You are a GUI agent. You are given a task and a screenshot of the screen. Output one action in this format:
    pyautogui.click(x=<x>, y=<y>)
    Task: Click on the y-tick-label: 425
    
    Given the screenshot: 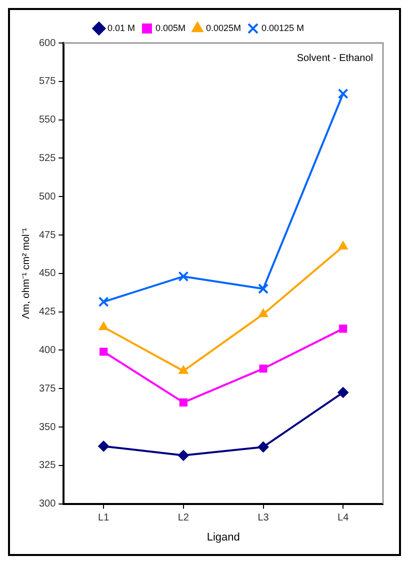 What is the action you would take?
    pyautogui.click(x=47, y=312)
    